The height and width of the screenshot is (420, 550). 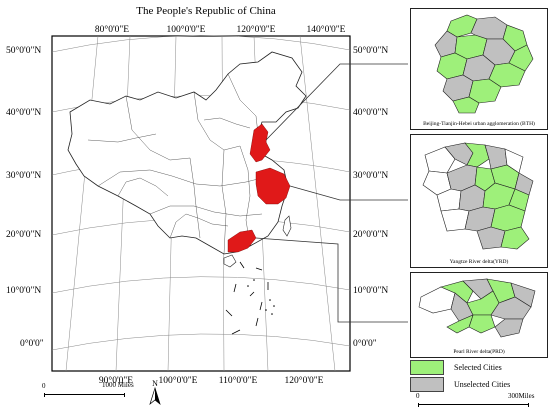 I want to click on legend-label-selected: Selected Cities, so click(x=478, y=367).